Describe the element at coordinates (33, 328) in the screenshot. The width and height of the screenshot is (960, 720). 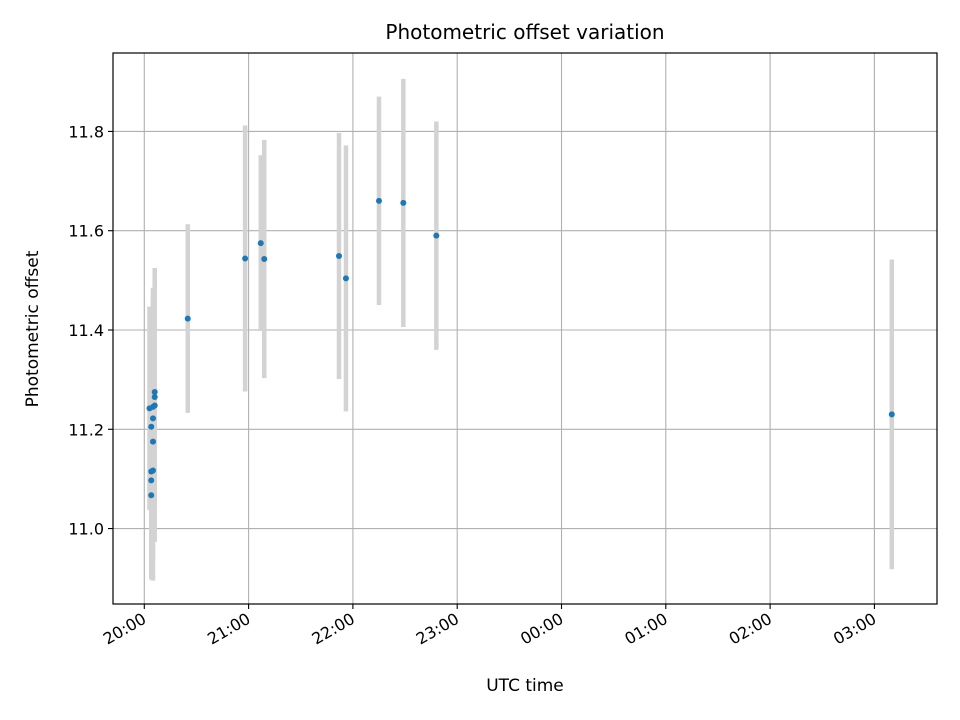
I see `y-axis-label: Photometric offset` at that location.